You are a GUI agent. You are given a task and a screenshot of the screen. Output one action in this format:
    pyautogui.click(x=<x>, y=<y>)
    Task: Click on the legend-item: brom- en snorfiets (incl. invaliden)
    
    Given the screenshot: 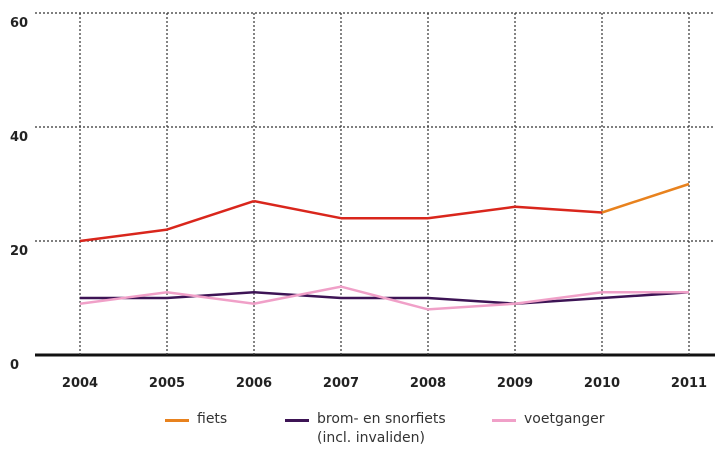 What is the action you would take?
    pyautogui.click(x=365, y=429)
    